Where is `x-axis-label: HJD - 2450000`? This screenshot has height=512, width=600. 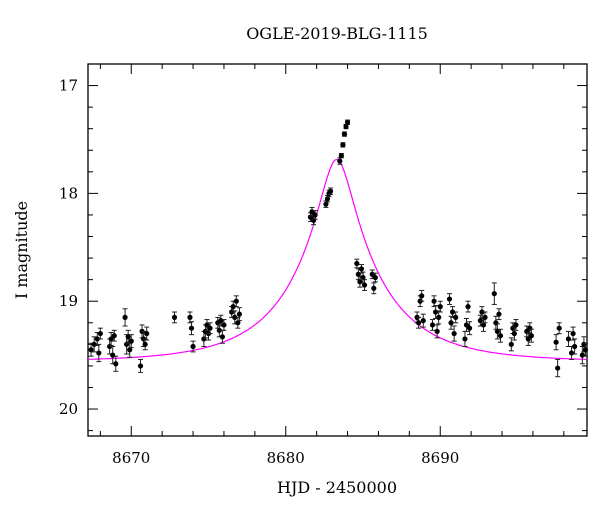 x-axis-label: HJD - 2450000 is located at coordinates (337, 487).